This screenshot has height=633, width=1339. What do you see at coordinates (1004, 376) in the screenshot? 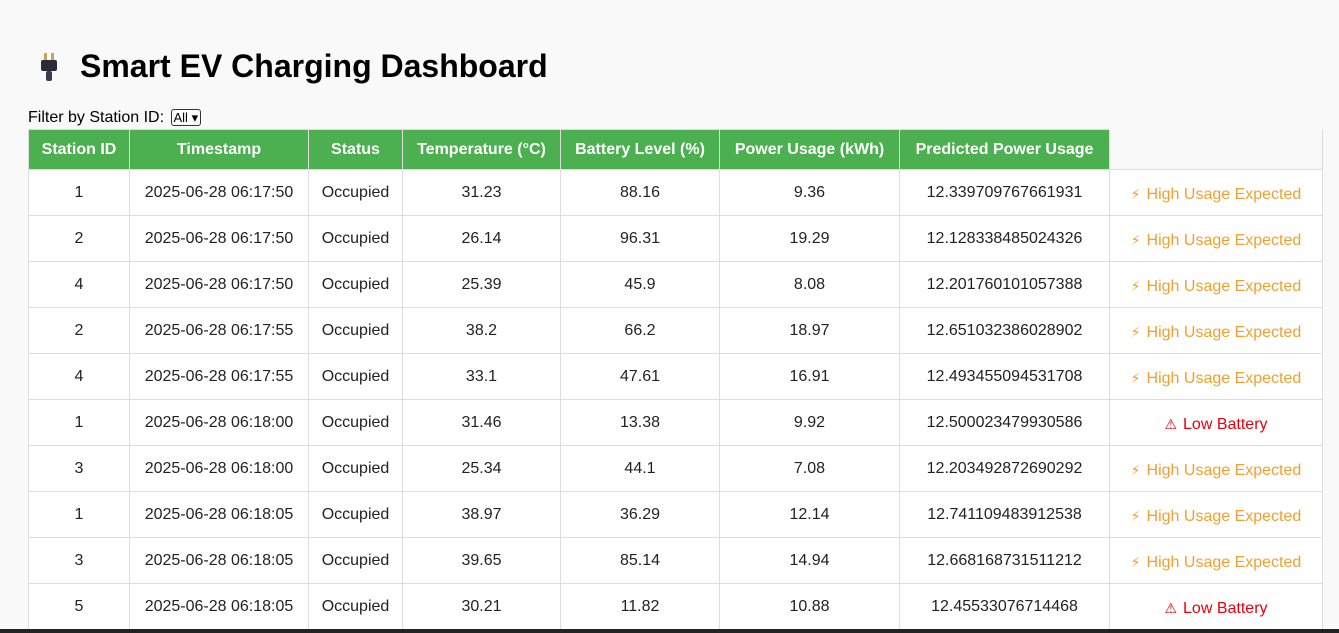
I see `cell: 12.493455094531708` at bounding box center [1004, 376].